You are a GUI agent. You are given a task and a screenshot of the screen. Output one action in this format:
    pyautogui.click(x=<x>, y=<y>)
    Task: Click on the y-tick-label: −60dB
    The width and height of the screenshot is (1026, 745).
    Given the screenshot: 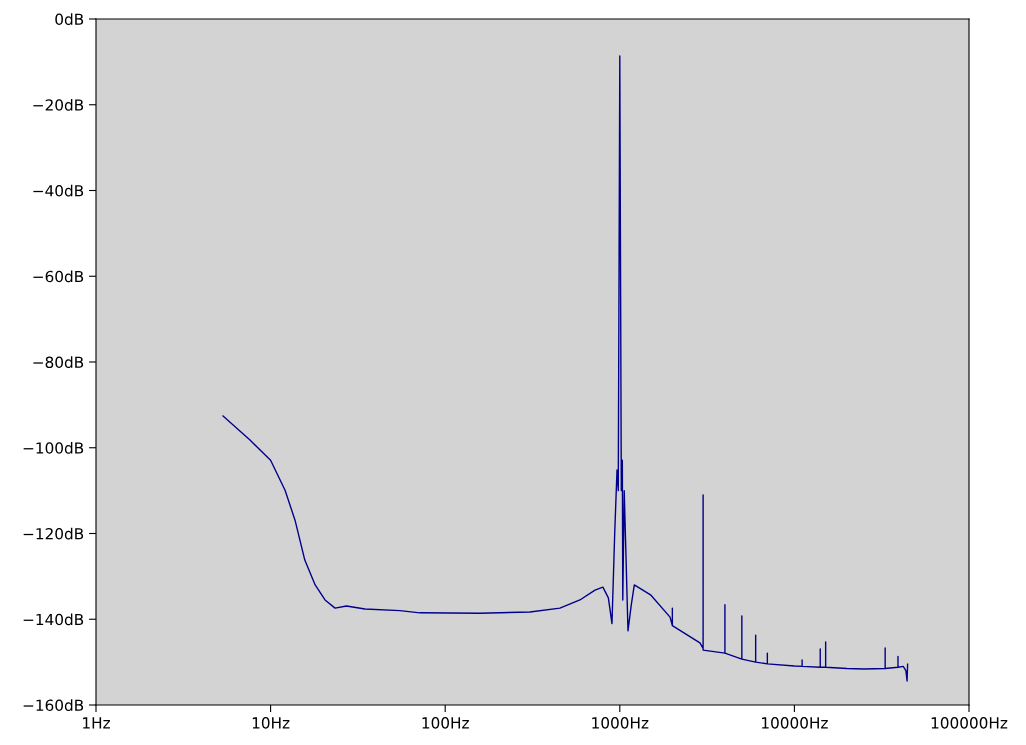 What is the action you would take?
    pyautogui.click(x=58, y=276)
    